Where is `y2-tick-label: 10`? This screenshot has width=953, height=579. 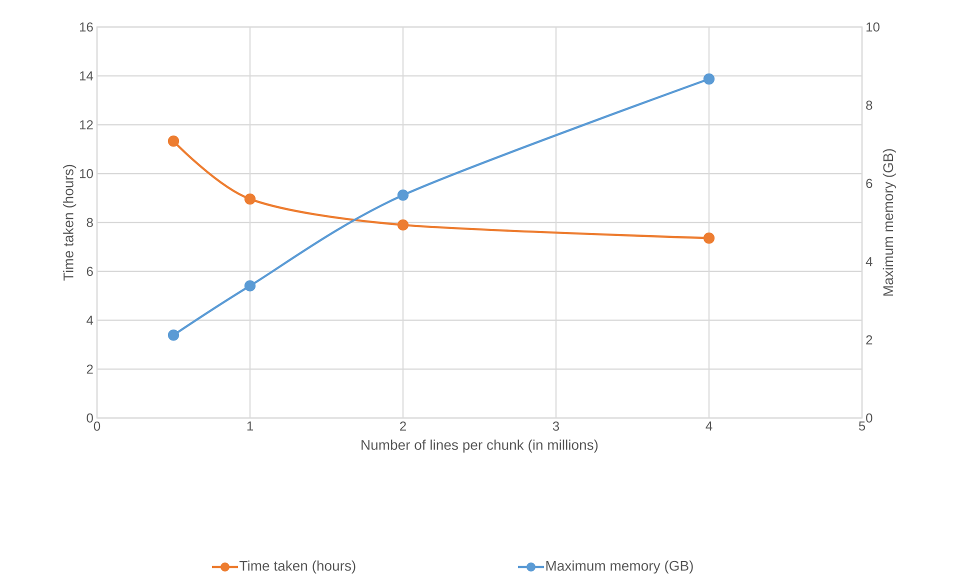
y2-tick-label: 10 is located at coordinates (873, 27).